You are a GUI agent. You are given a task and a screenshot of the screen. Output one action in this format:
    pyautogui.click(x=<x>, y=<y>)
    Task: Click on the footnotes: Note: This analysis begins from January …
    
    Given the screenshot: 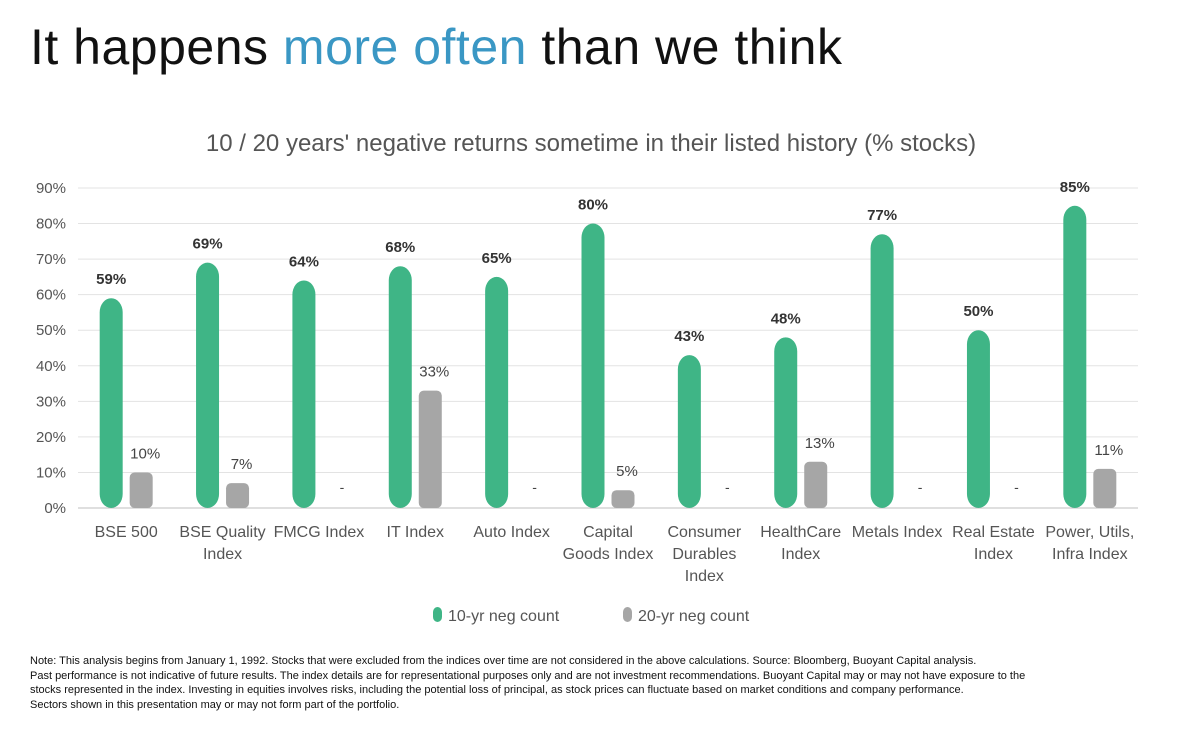 What is the action you would take?
    pyautogui.click(x=612, y=683)
    